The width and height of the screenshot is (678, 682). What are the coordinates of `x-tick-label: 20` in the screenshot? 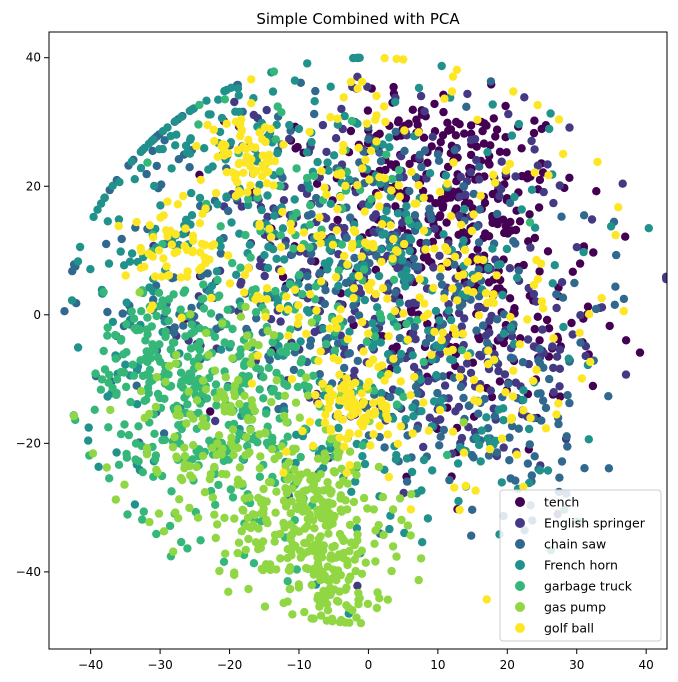 It's located at (507, 665).